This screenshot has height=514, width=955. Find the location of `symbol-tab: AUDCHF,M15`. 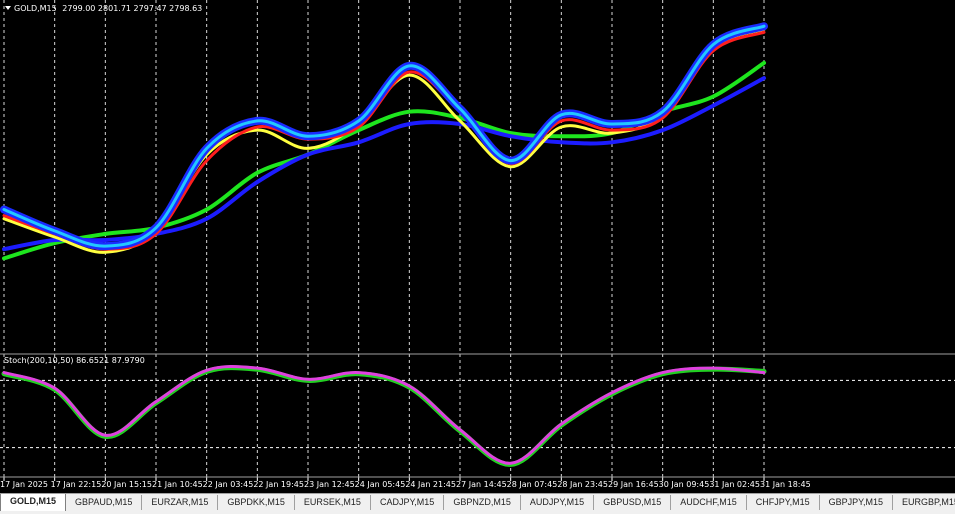

symbol-tab: AUDCHF,M15 is located at coordinates (709, 502).